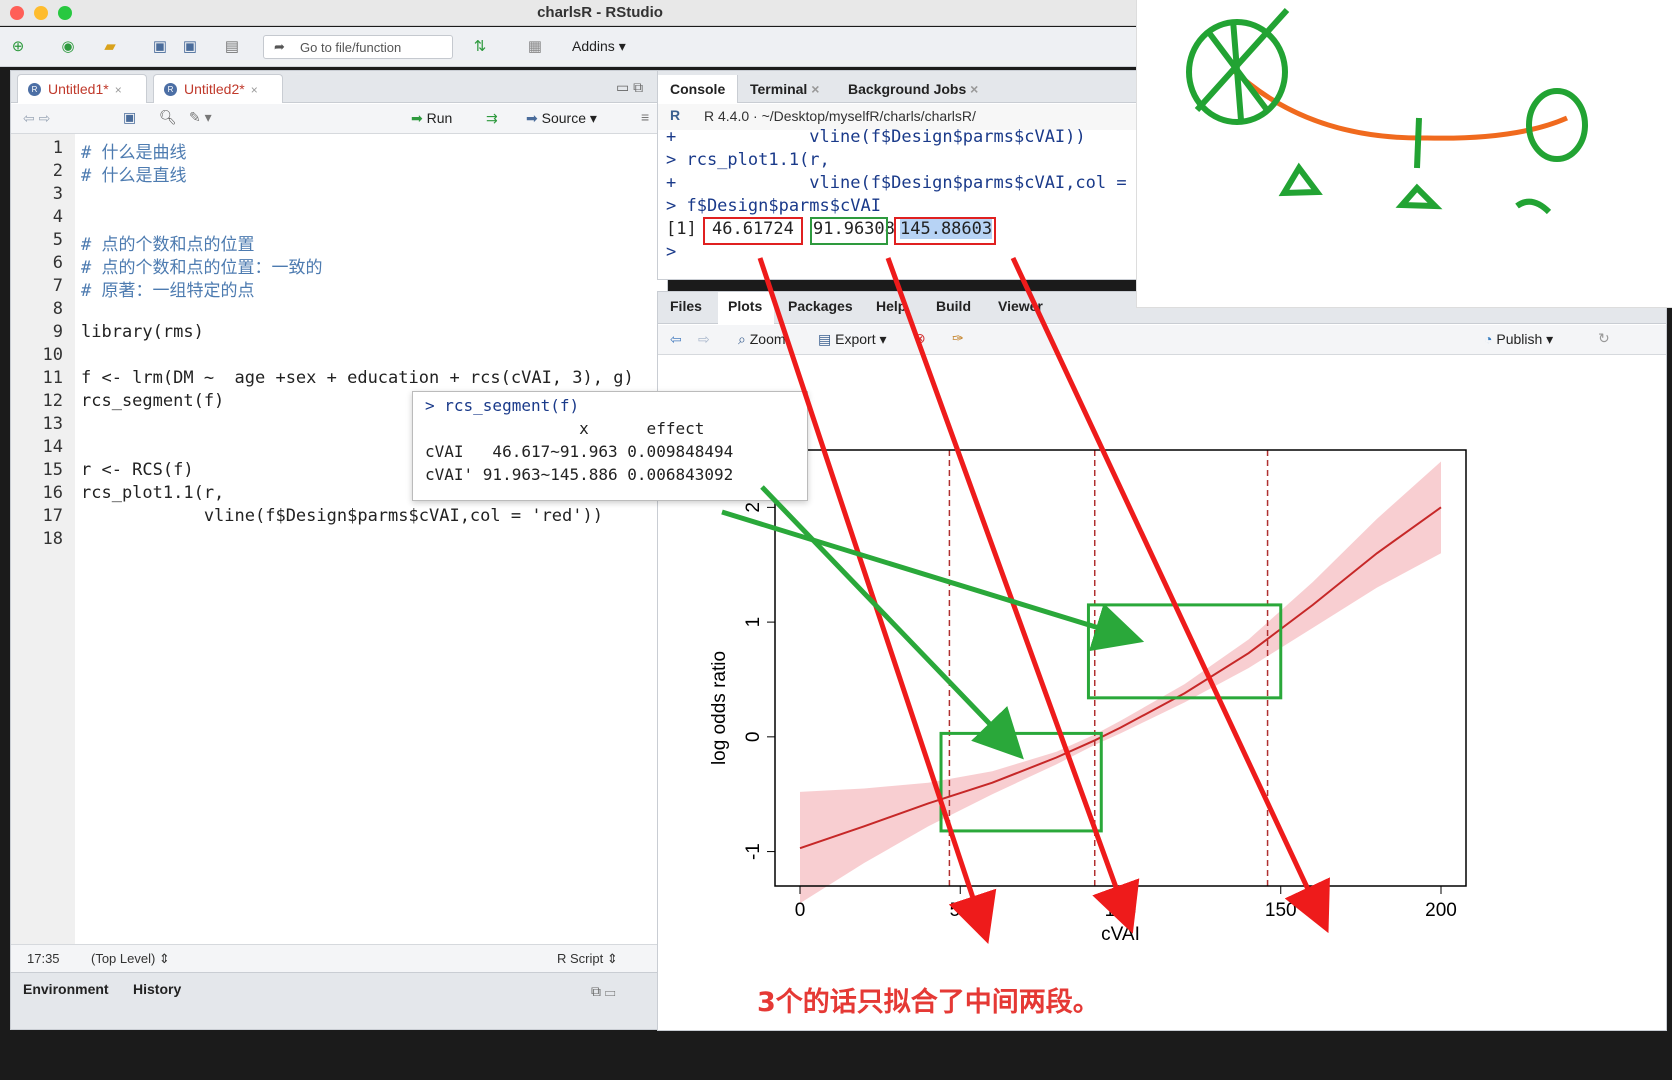 Image resolution: width=1672 pixels, height=1080 pixels. I want to click on open-folder-icon: ▰, so click(110, 46).